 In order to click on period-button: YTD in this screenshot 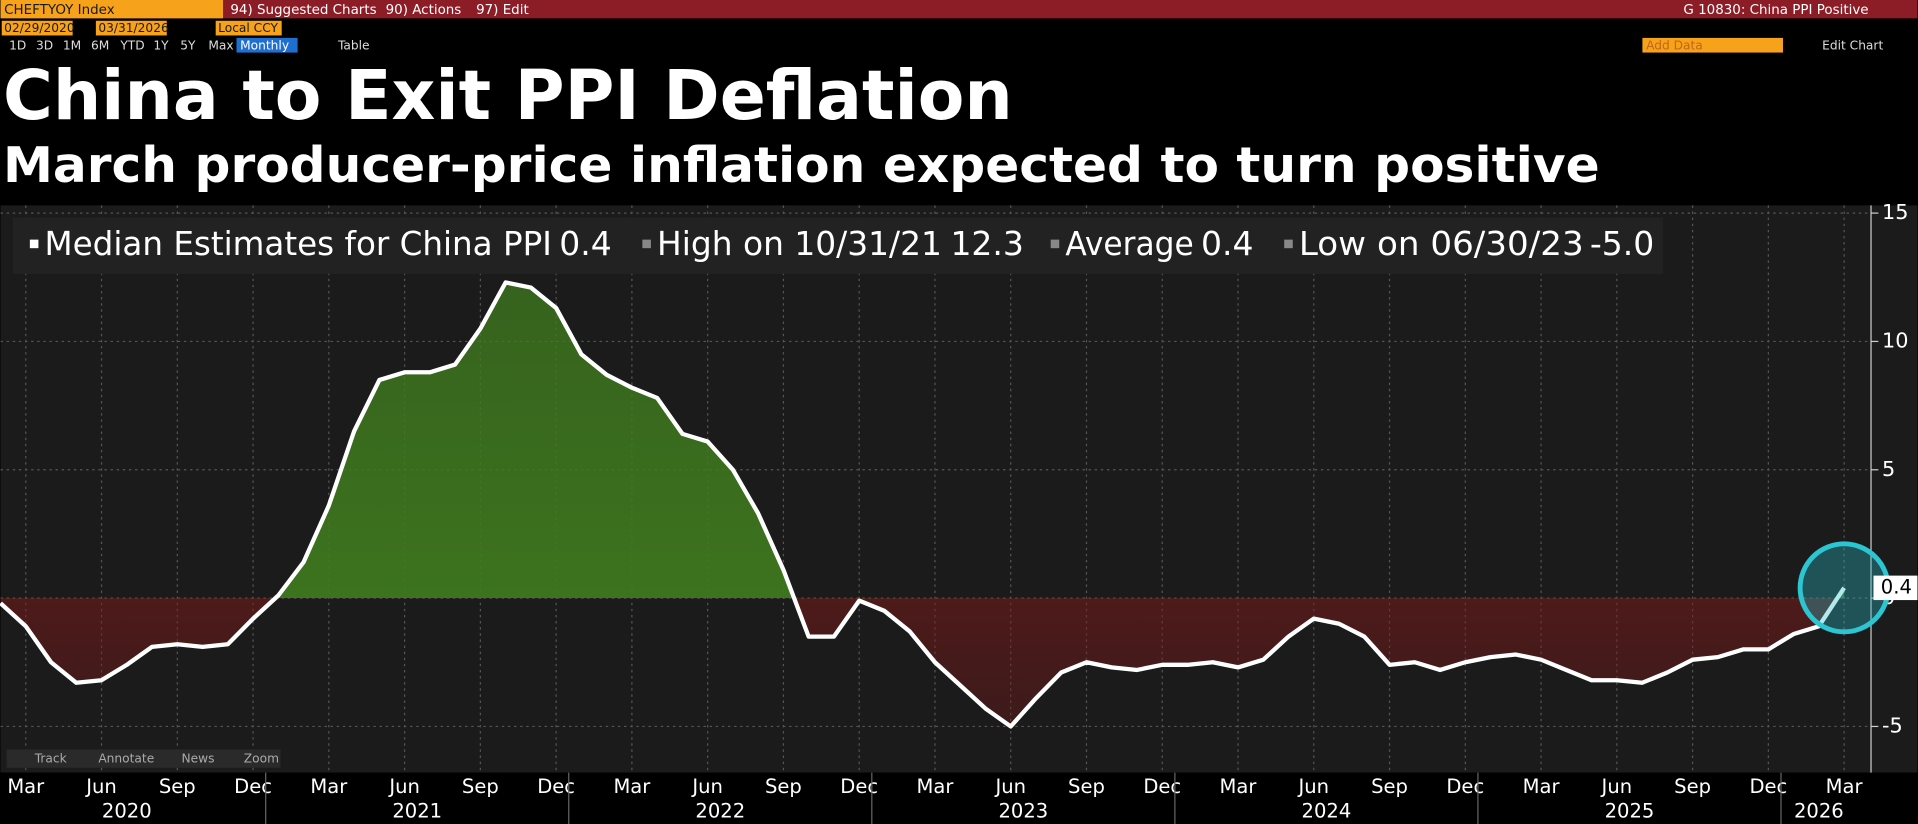, I will do `click(131, 45)`.